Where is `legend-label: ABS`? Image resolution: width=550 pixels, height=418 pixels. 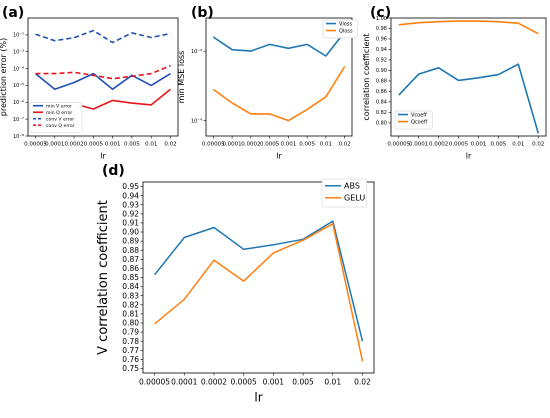 legend-label: ABS is located at coordinates (352, 186).